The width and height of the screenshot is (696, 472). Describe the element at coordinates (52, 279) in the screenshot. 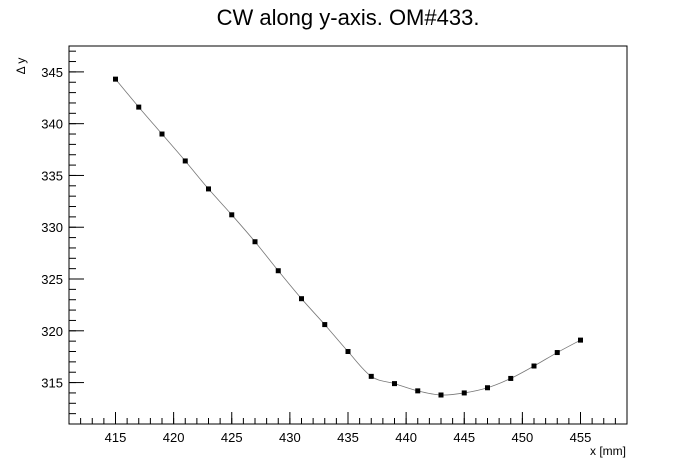

I see `y-tick-label: 325` at that location.